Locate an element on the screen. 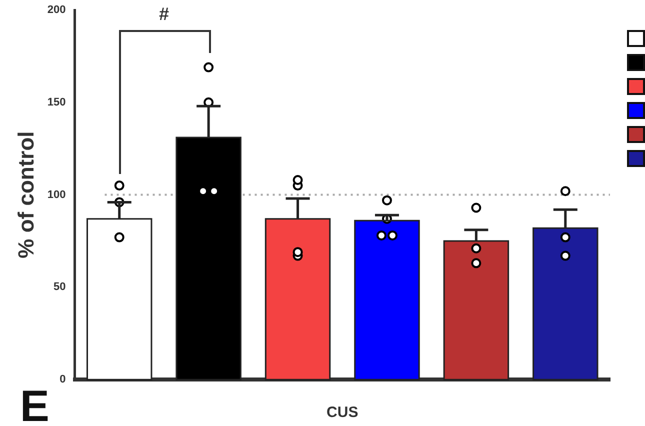 The height and width of the screenshot is (426, 645). text: E is located at coordinates (35, 404).